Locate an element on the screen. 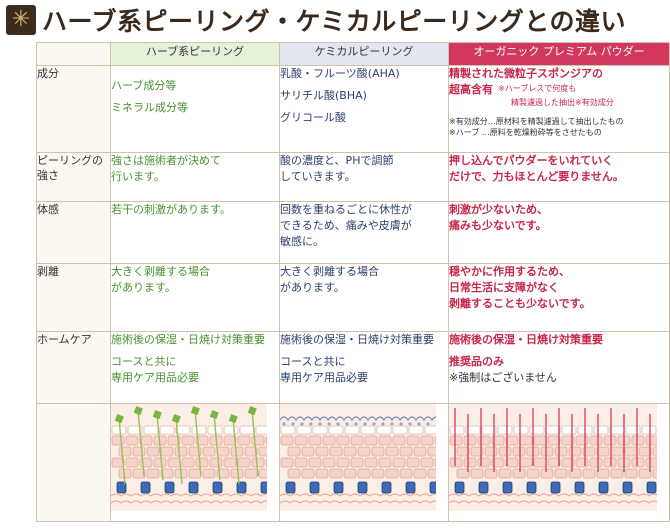 This screenshot has width=670, height=529. title-bar: ✳ ハーブ系ピーリング・ケミカルピーリングとの違い is located at coordinates (335, 20).